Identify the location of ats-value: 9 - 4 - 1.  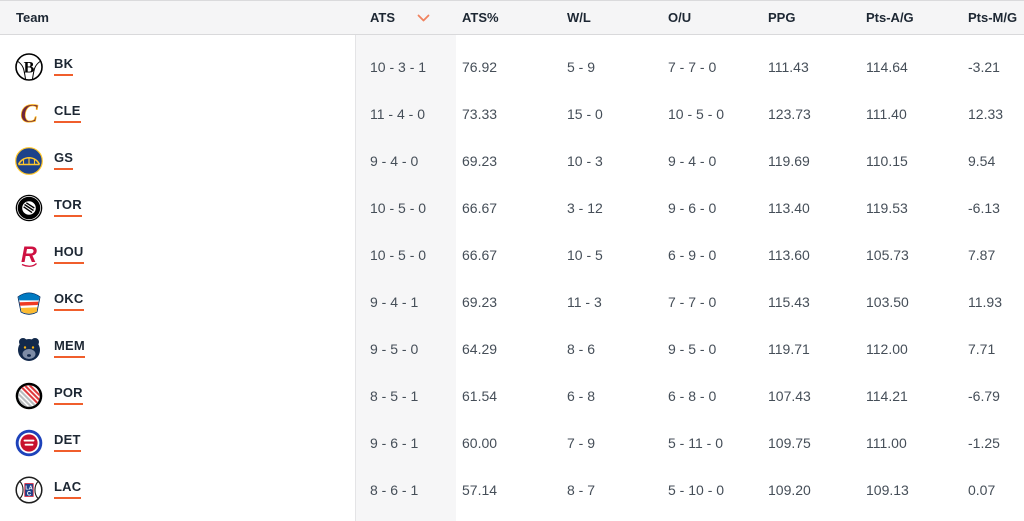
(394, 301).